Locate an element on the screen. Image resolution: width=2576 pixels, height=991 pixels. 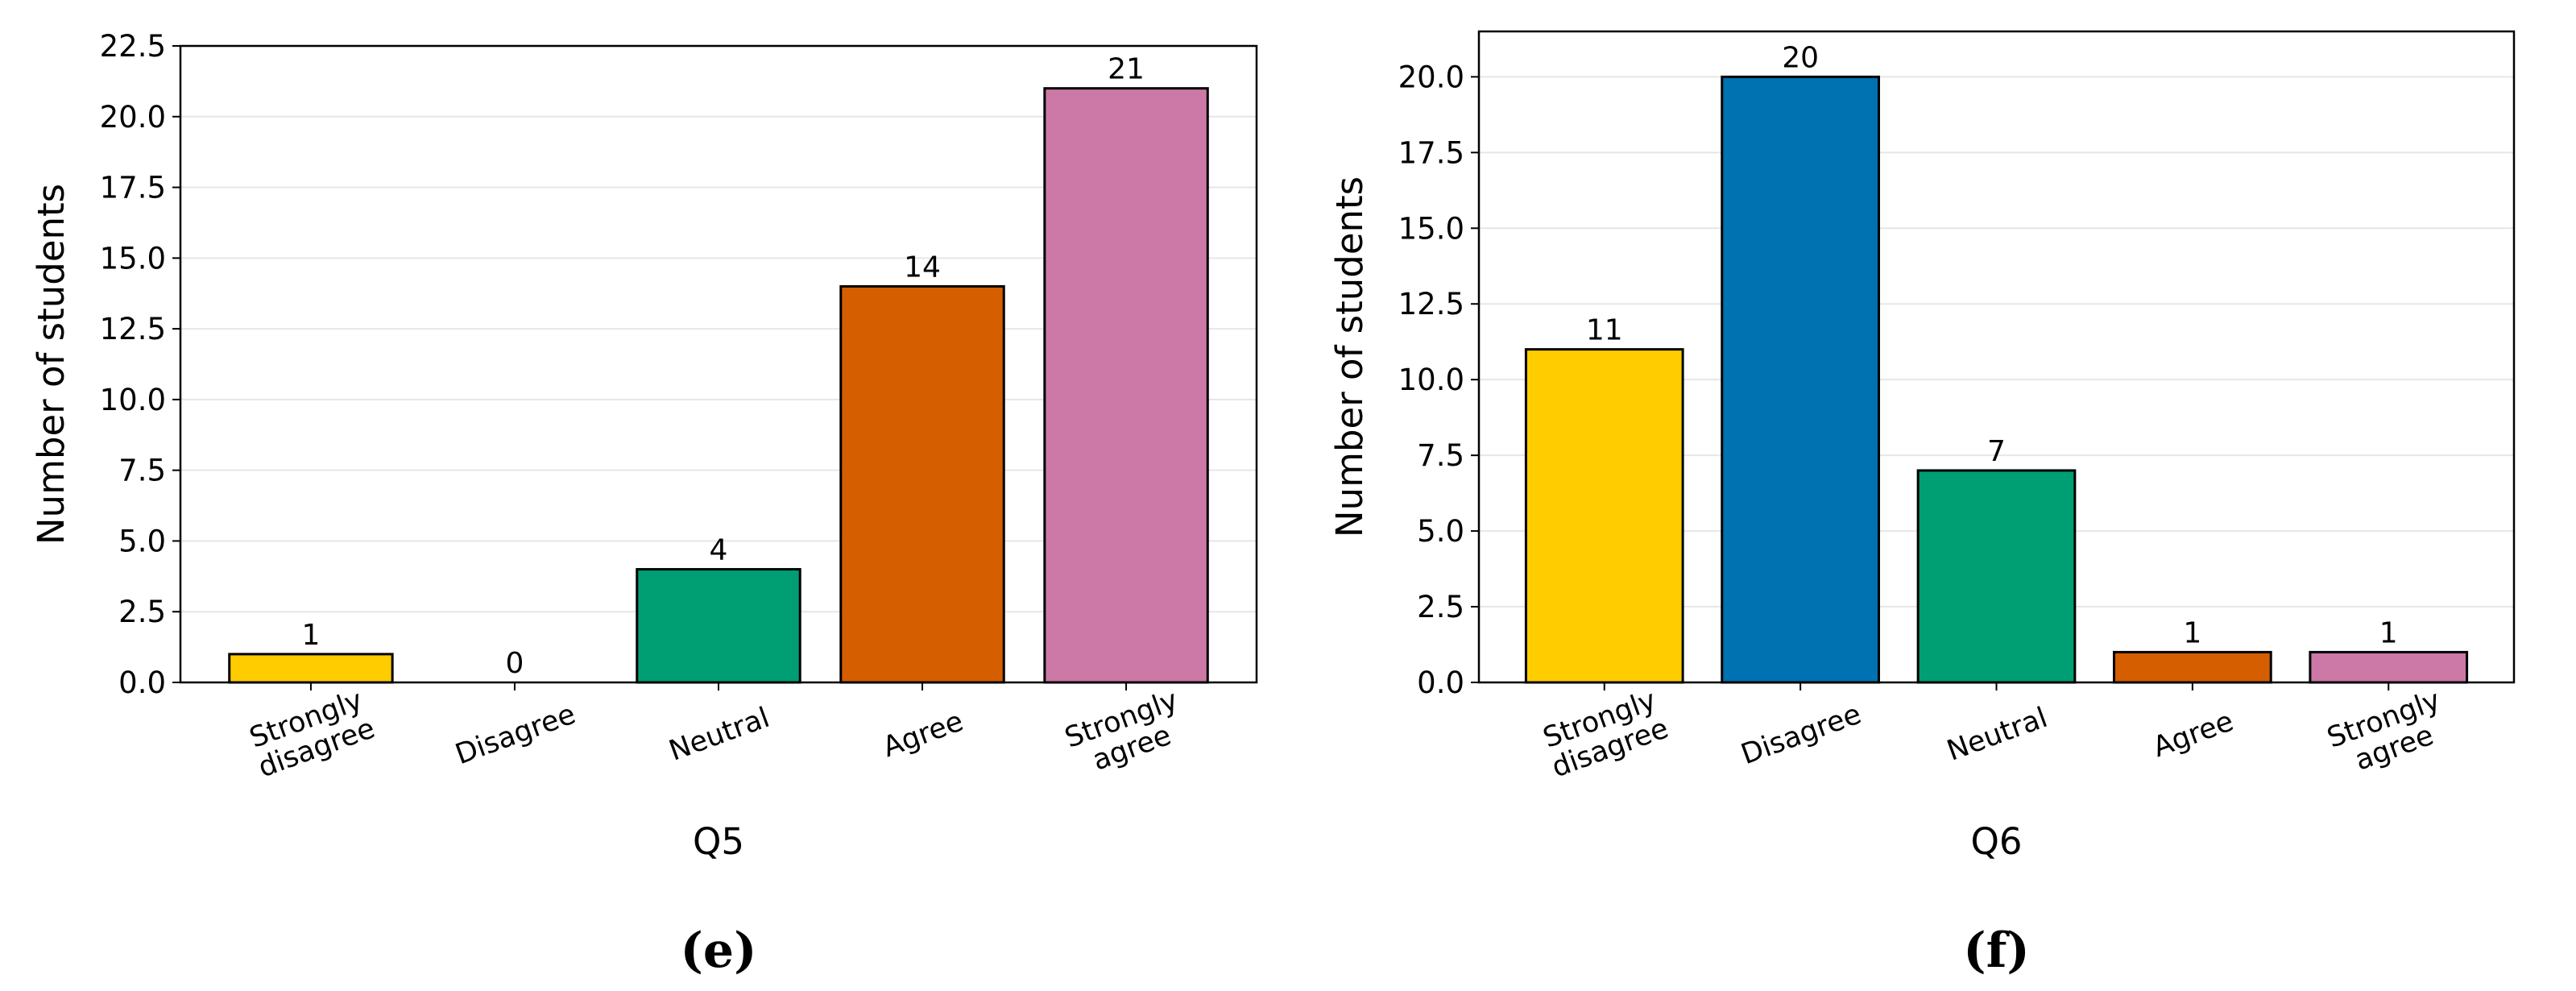
value-label: 0 is located at coordinates (515, 663).